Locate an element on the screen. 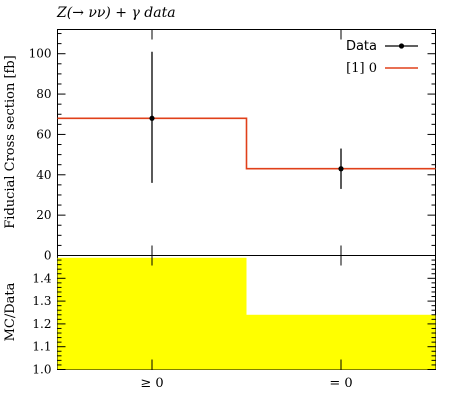  y-tick-label: 40 is located at coordinates (43, 175).